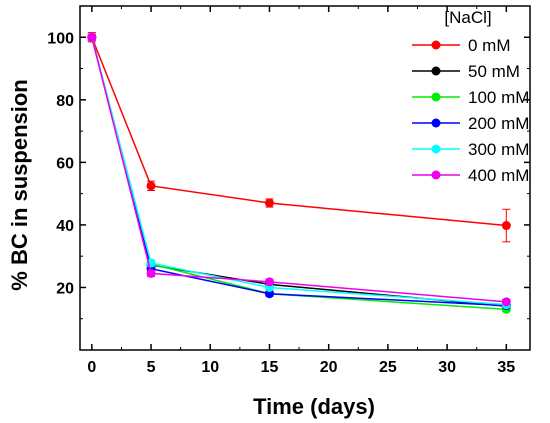 This screenshot has width=550, height=423. I want to click on y-tick-label: 100, so click(60, 38).